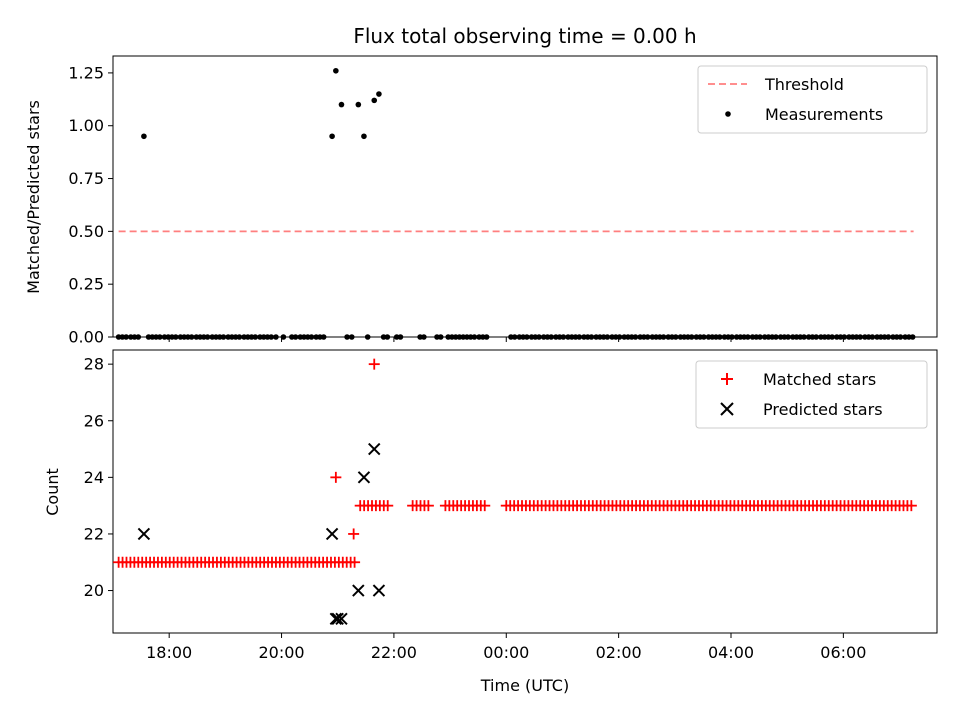  What do you see at coordinates (731, 652) in the screenshot?
I see `bottom-x-tick-label: 04:00` at bounding box center [731, 652].